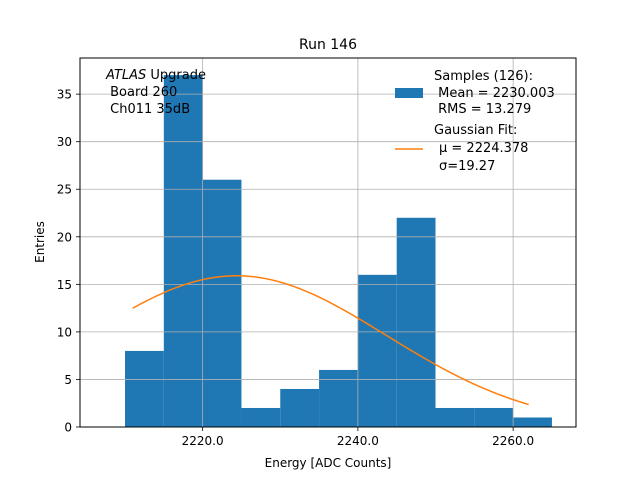 The image size is (640, 480). I want to click on x-tick-label: 2240.0, so click(358, 441).